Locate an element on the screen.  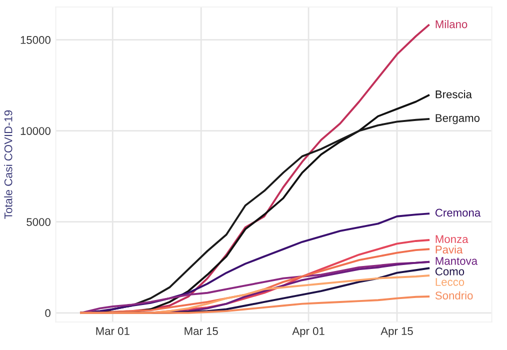
y-tick-label: 0 is located at coordinates (47, 313).